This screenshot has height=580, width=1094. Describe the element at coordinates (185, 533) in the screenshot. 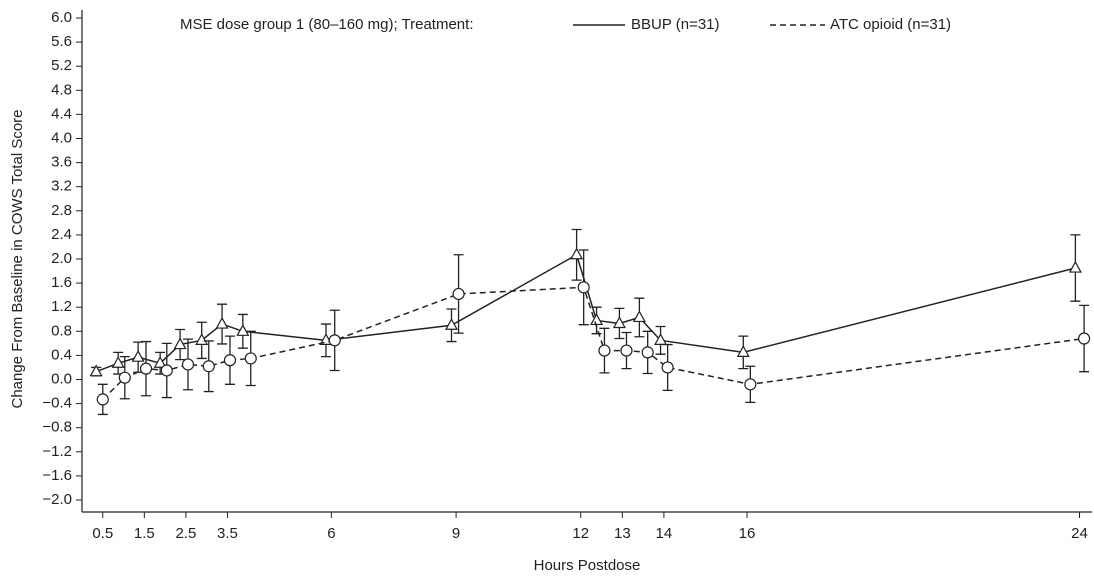

I see `x-tick-label: 2.5` at that location.